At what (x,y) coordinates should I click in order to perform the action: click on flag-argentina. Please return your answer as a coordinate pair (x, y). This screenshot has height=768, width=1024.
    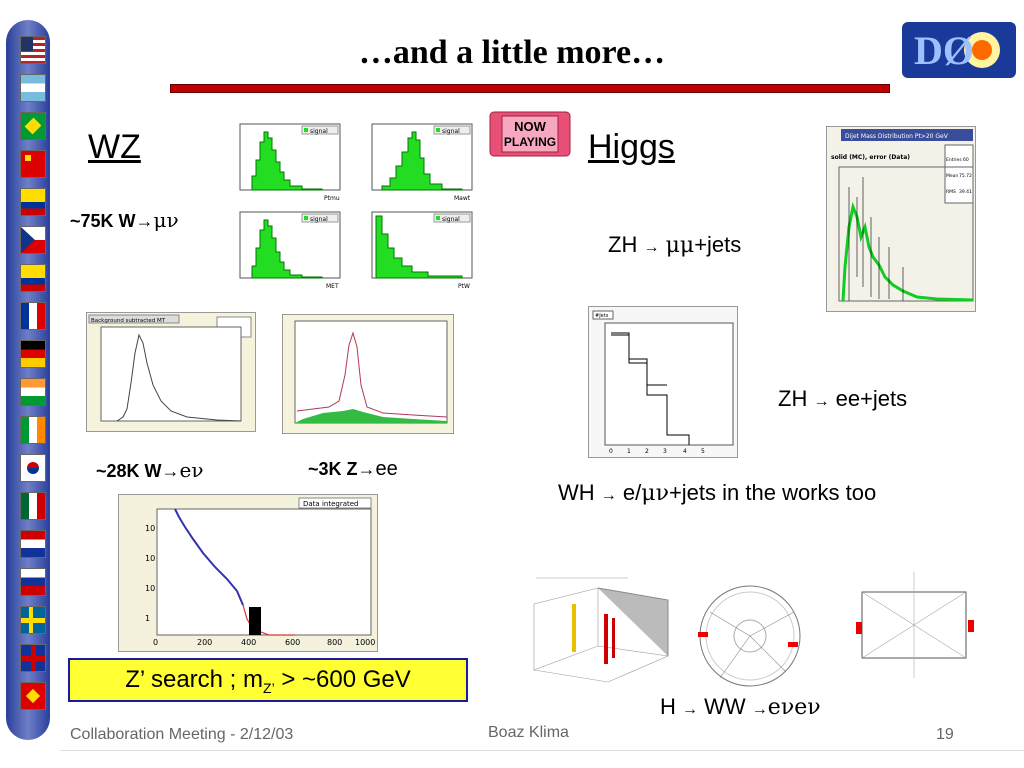
    Looking at the image, I should click on (33, 88).